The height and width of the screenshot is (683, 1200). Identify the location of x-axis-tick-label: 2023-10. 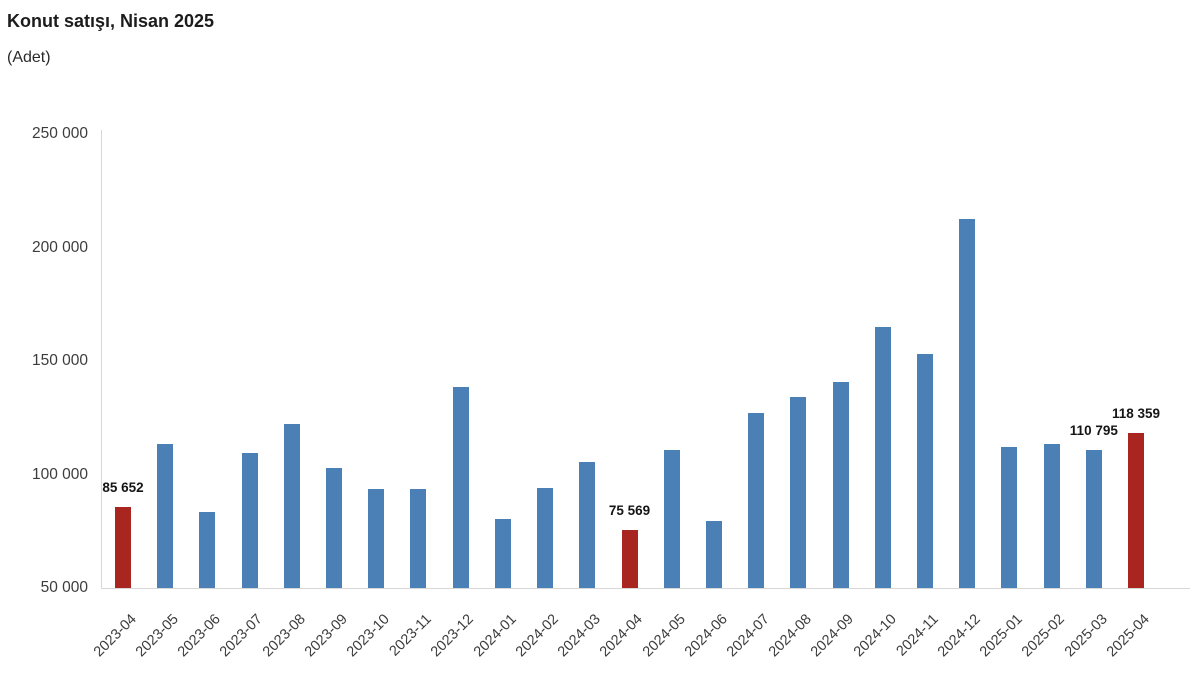
(368, 636).